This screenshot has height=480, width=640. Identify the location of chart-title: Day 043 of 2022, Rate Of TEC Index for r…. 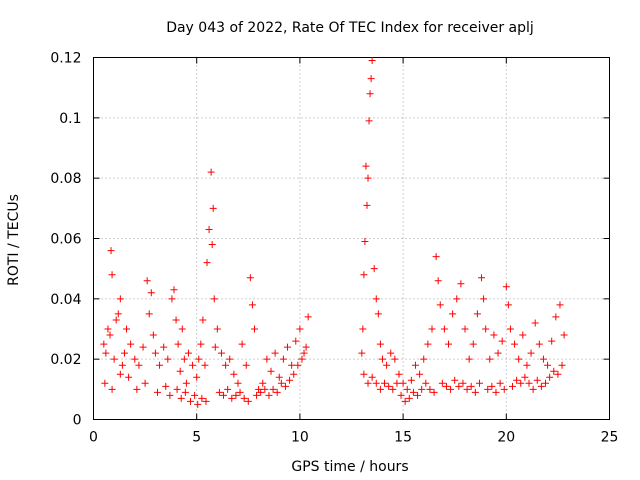
(350, 28).